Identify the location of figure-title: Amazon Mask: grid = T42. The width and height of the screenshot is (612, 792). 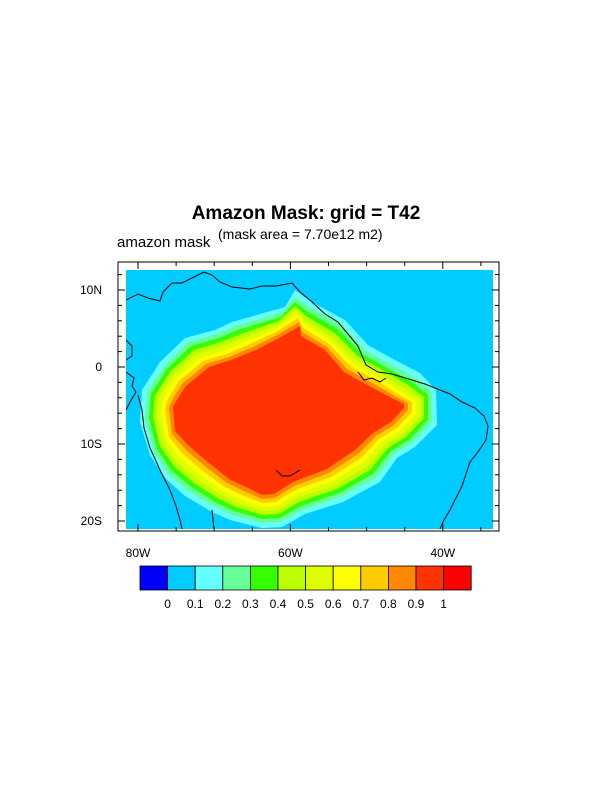
(306, 213).